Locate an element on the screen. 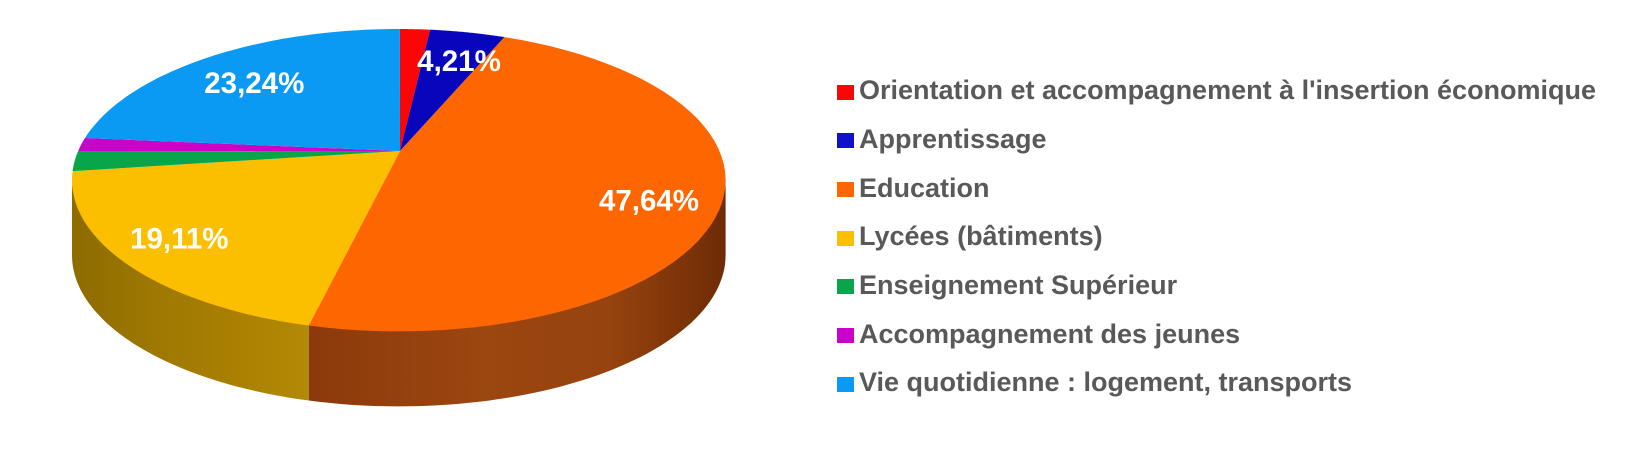 This screenshot has height=462, width=1636. svg-text: 47,64% is located at coordinates (649, 201).